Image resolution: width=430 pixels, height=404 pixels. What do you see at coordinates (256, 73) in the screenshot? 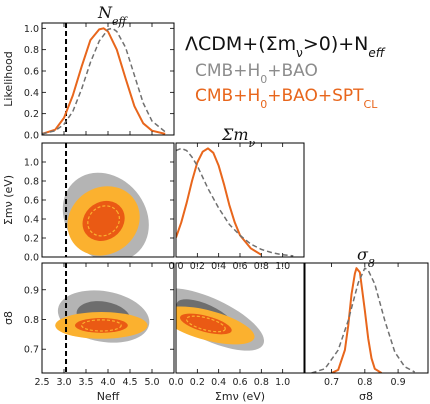
I see `legend-entry-gray: CMB+H0+BAO` at bounding box center [256, 73].